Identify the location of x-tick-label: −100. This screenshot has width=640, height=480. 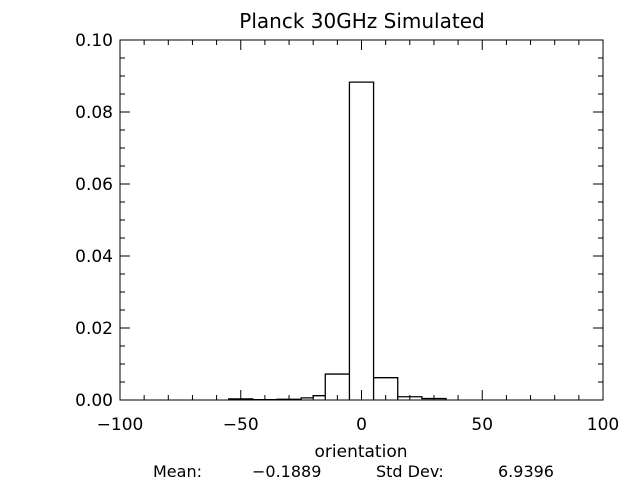
(120, 425).